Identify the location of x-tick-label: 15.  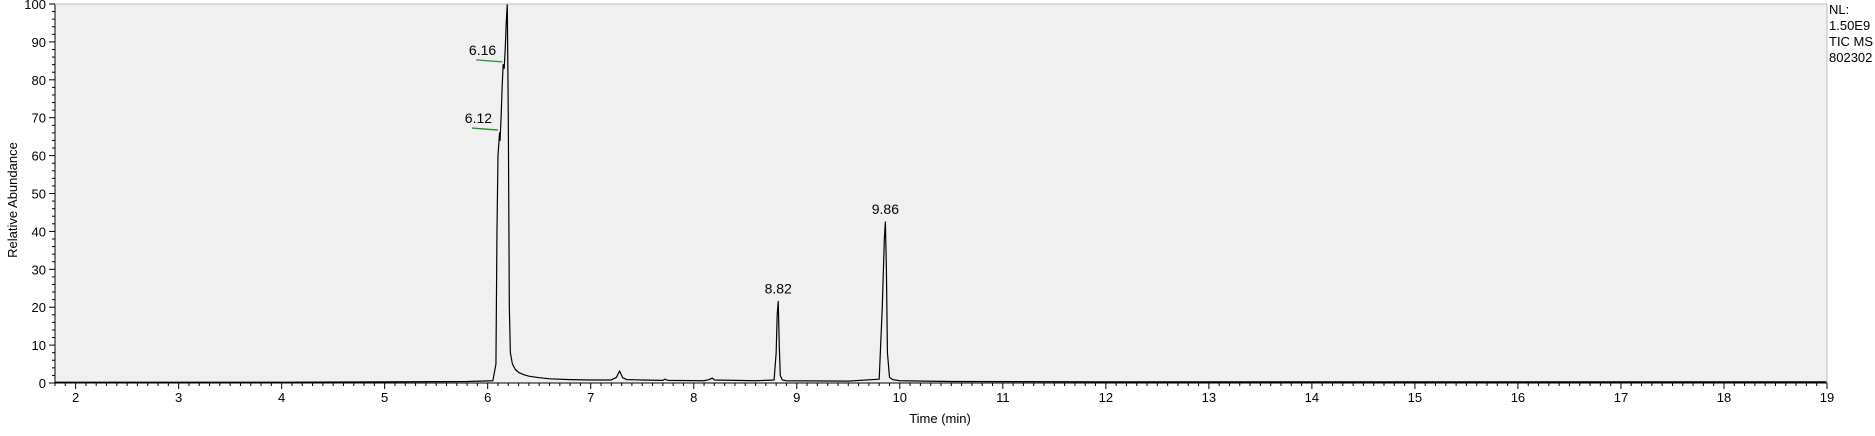
(1415, 397).